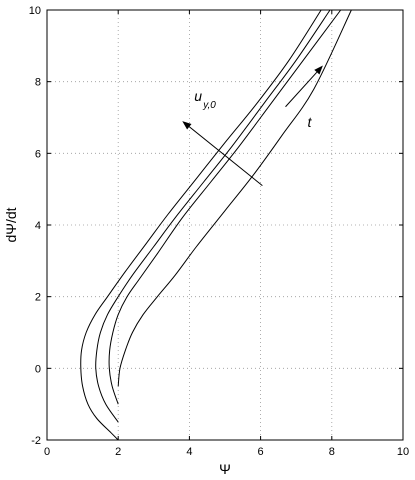 This screenshot has width=415, height=480. Describe the element at coordinates (118, 452) in the screenshot. I see `x-tick-label: 2` at that location.